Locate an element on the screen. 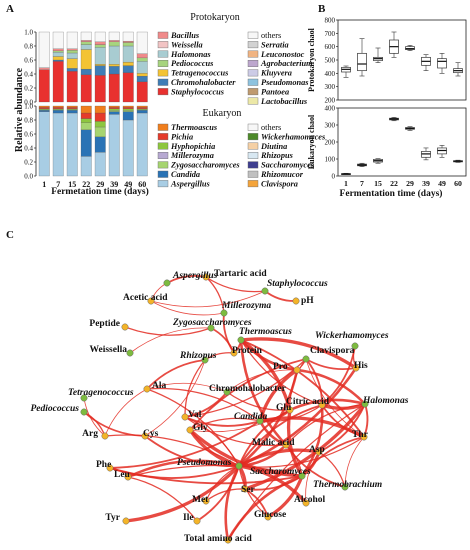 This screenshot has width=470, height=550. network-node-wickerhamomyces is located at coordinates (355, 346).